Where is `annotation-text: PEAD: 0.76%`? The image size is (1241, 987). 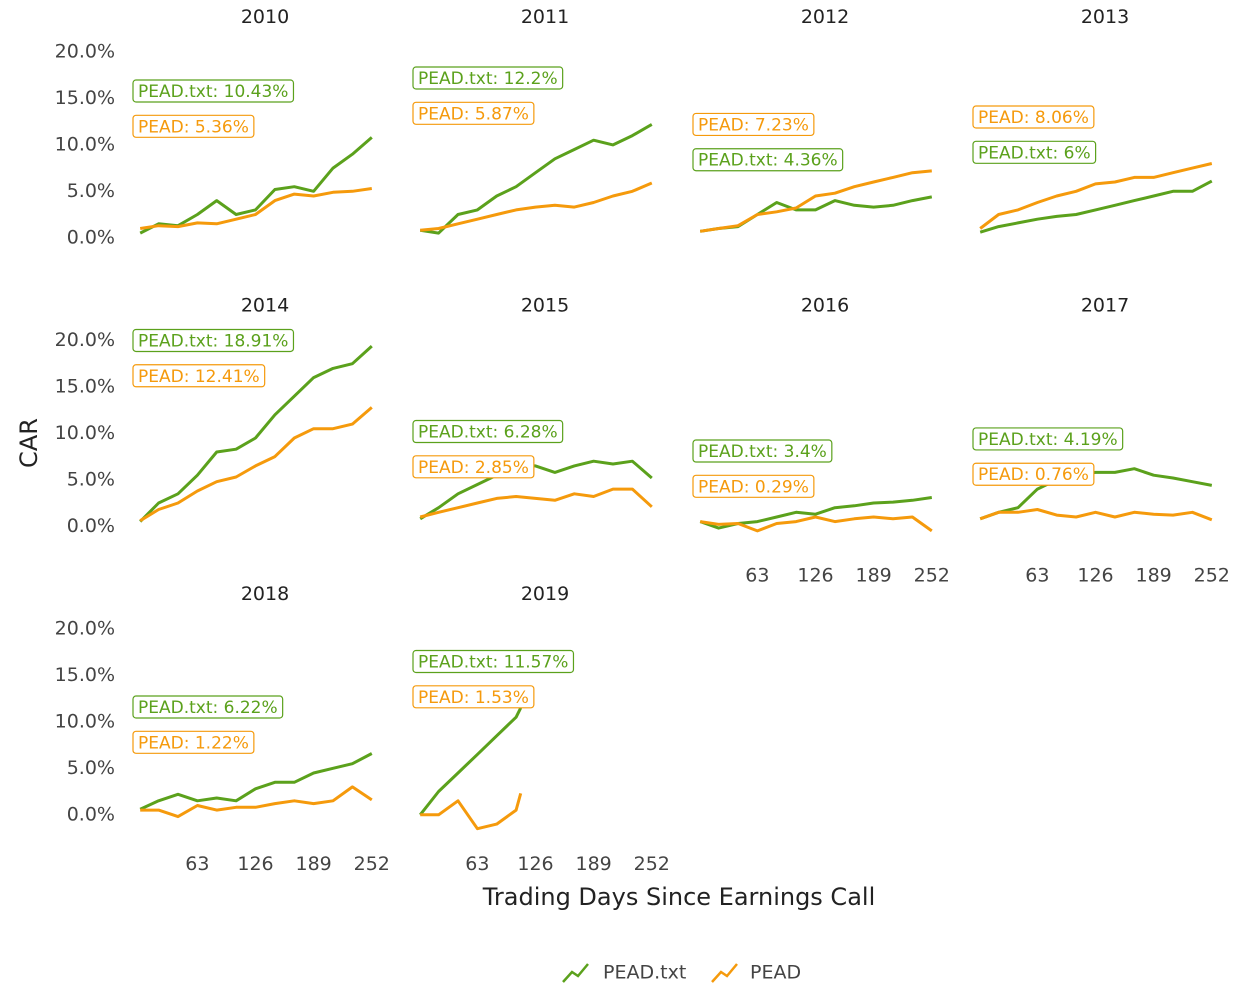 annotation-text: PEAD: 0.76% is located at coordinates (1033, 475).